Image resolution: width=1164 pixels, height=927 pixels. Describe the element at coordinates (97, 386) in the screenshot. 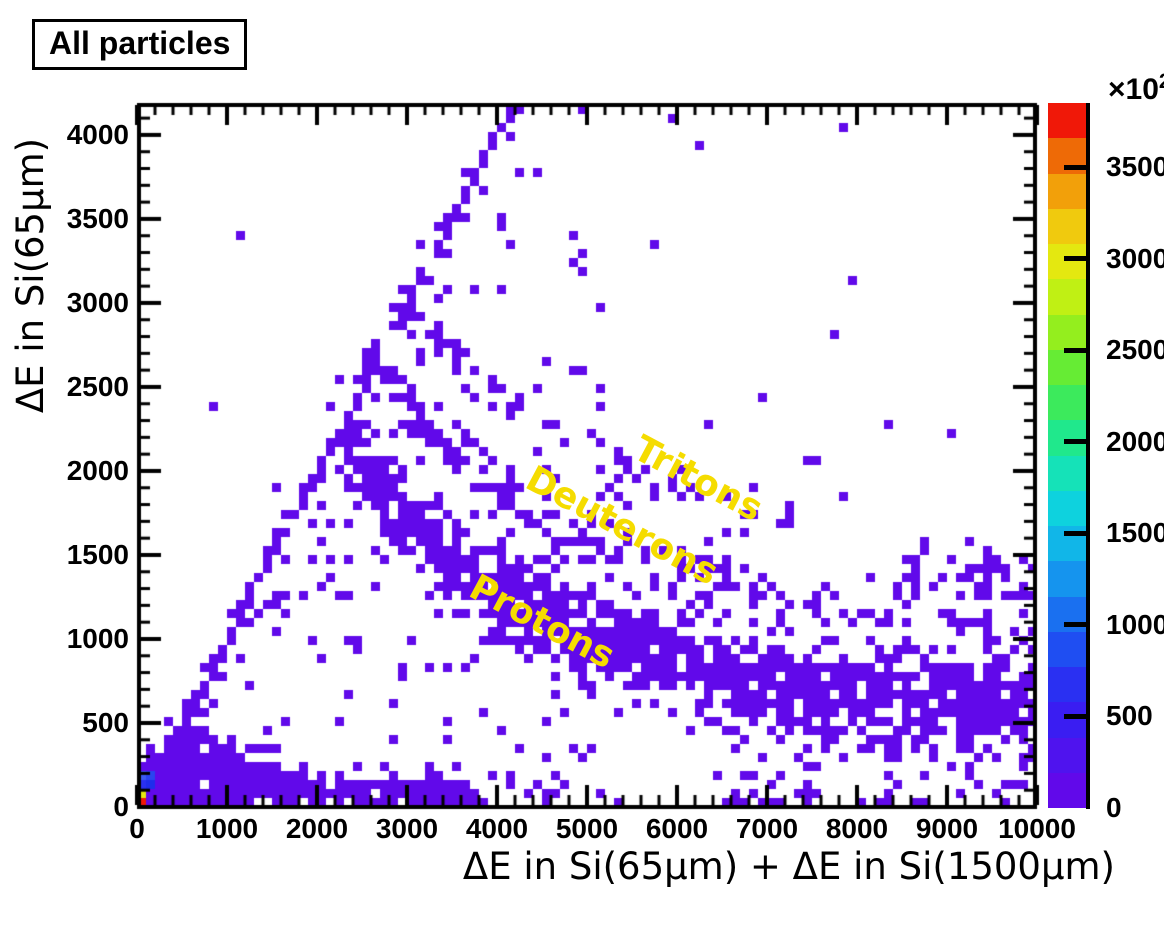

I see `y-tick-label: 2500` at that location.